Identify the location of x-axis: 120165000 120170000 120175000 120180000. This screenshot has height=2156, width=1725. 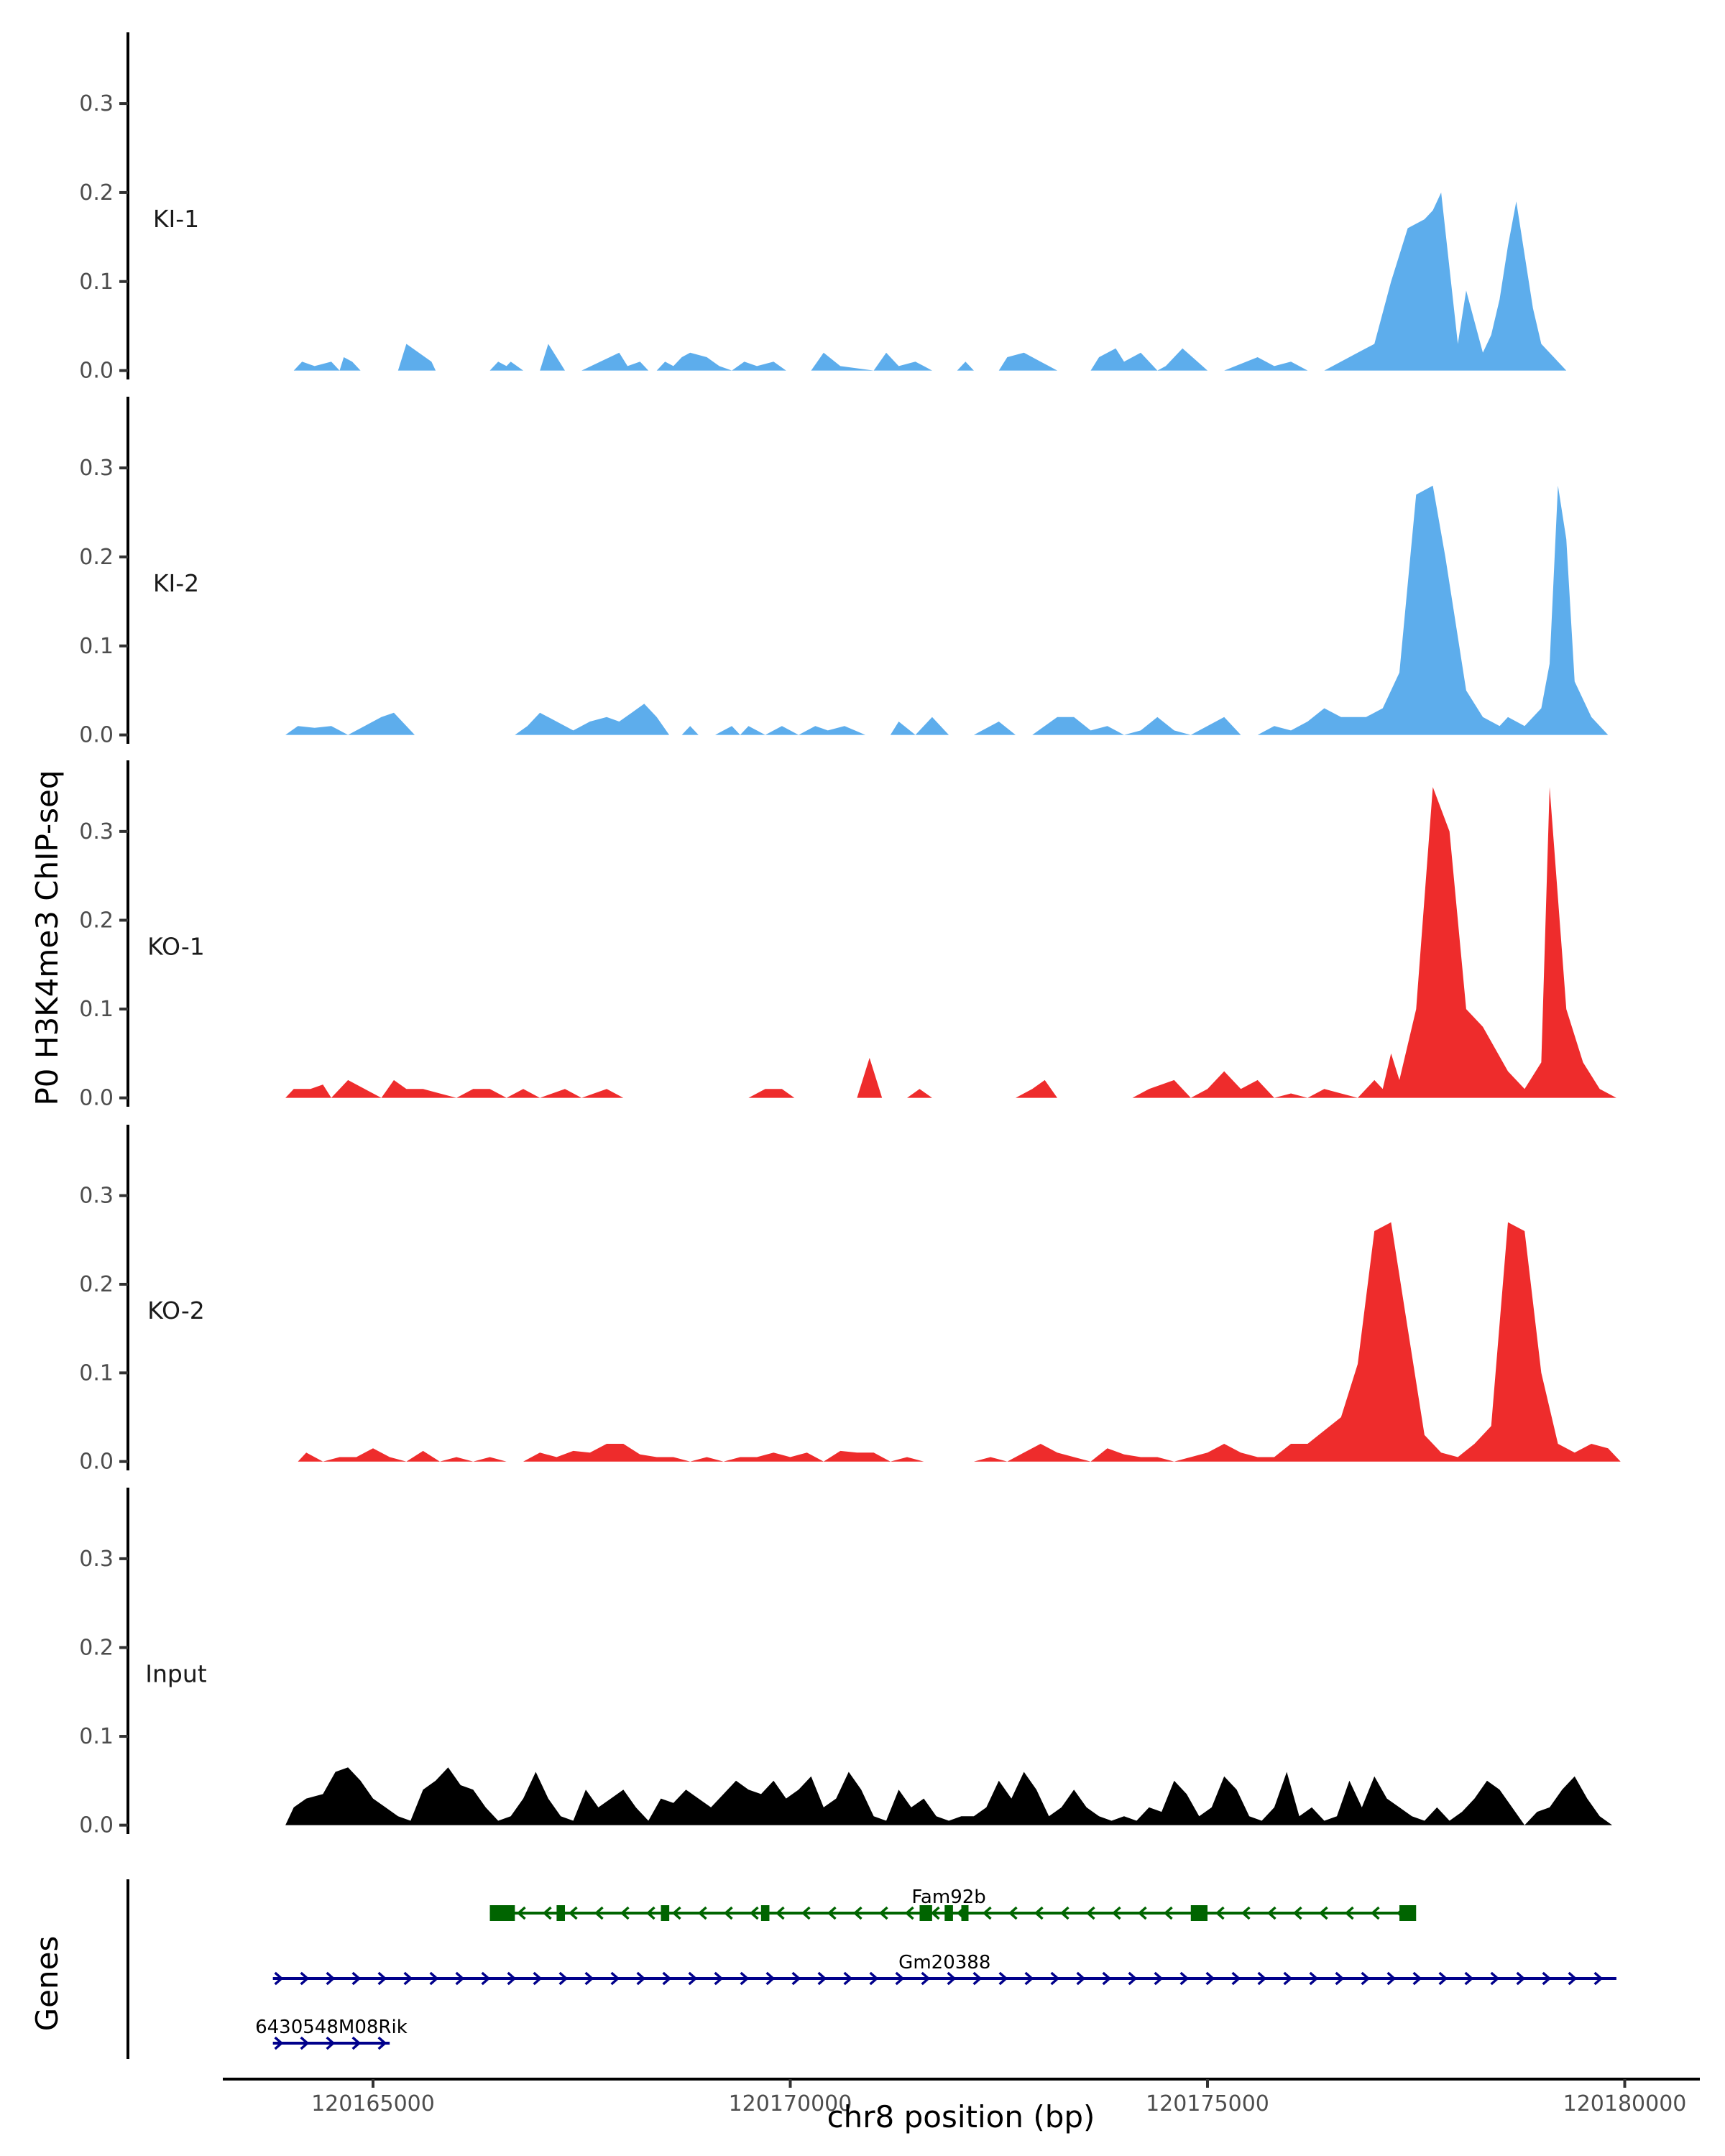
(961, 2097).